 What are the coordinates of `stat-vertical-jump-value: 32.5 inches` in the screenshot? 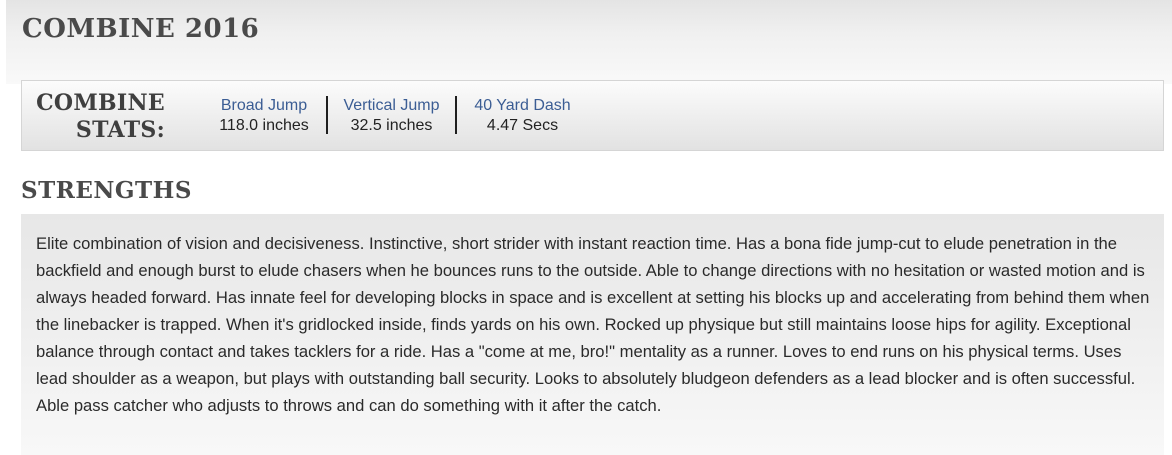 It's located at (391, 125).